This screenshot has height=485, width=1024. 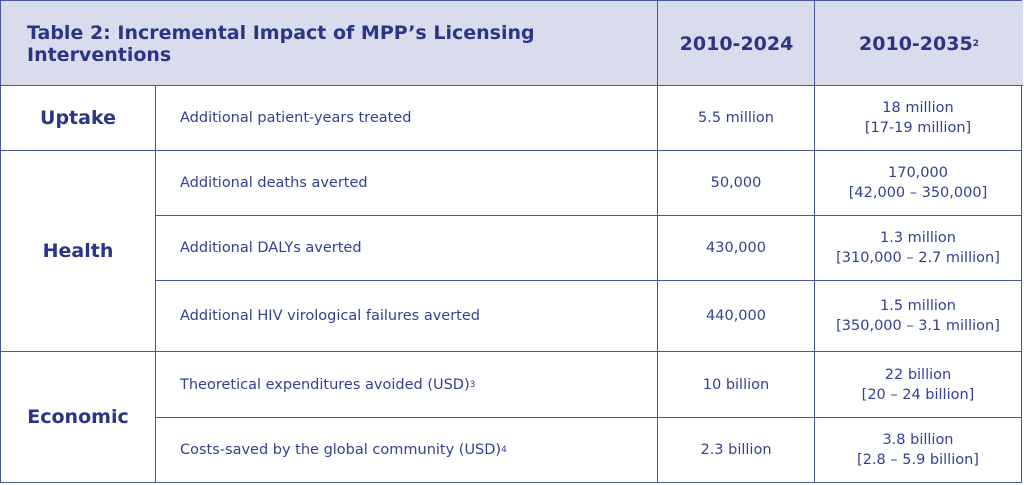 I want to click on value-2010-2035: 170,000[42,000 – 350,000], so click(x=918, y=183).